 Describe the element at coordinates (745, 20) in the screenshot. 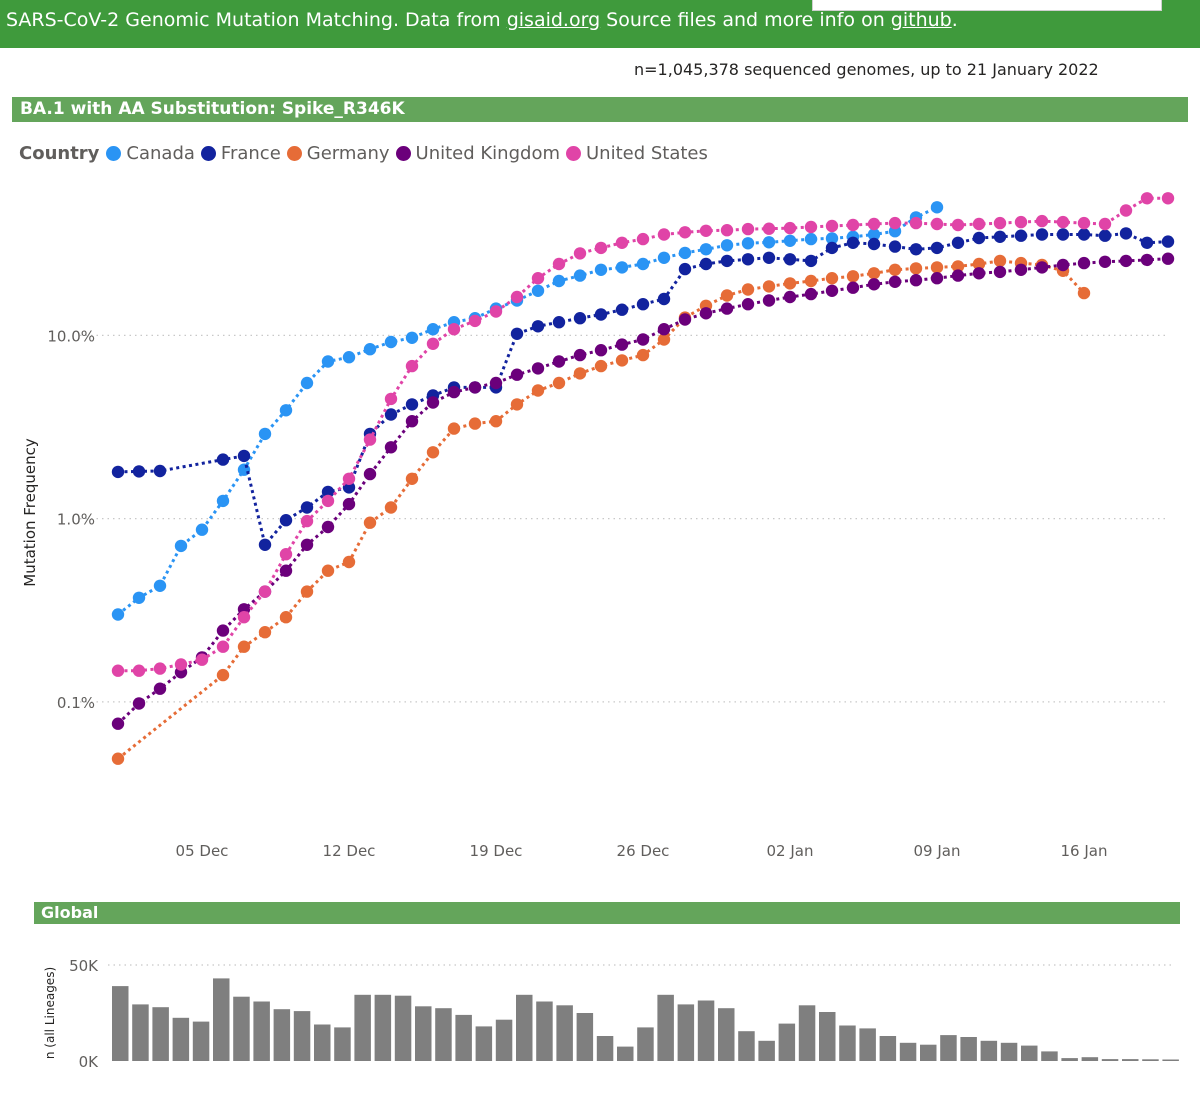

I see `title-middle: Source files and more info on` at that location.